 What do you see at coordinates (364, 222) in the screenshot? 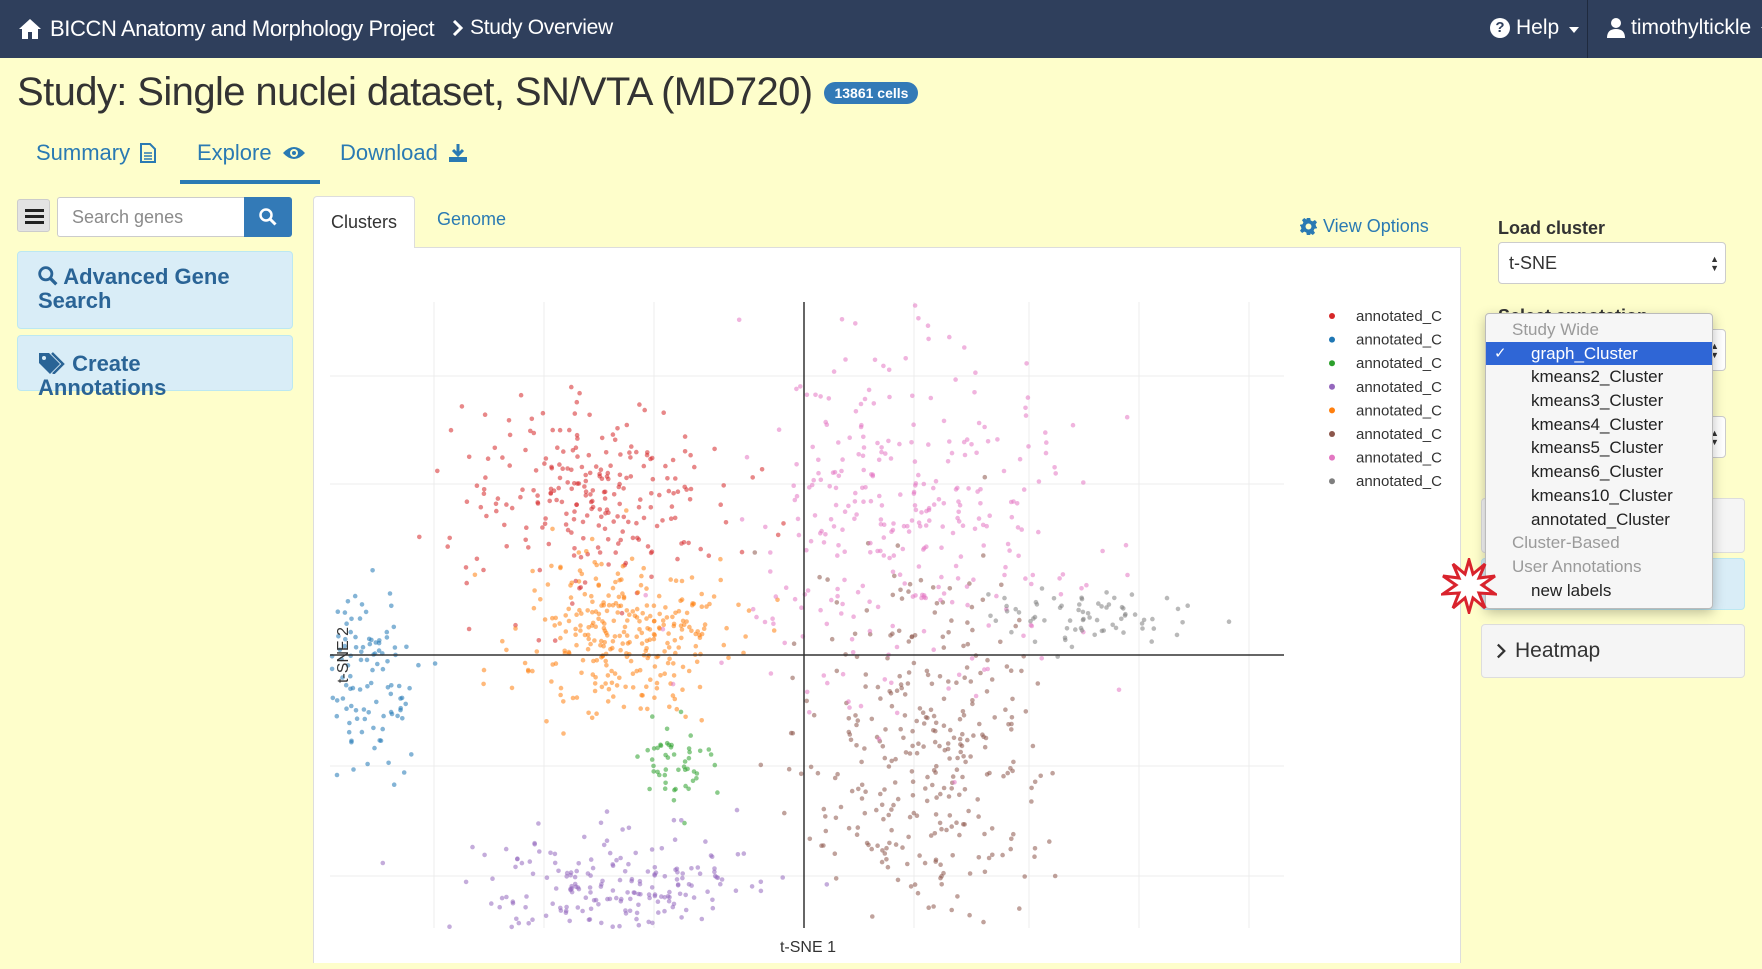
I see `tab-clusters: Clusters` at bounding box center [364, 222].